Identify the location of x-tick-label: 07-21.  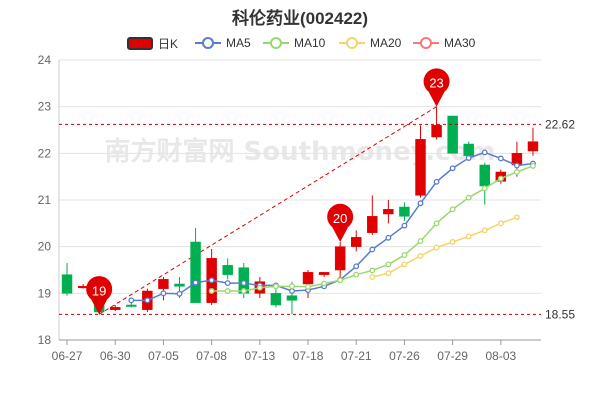
(356, 356).